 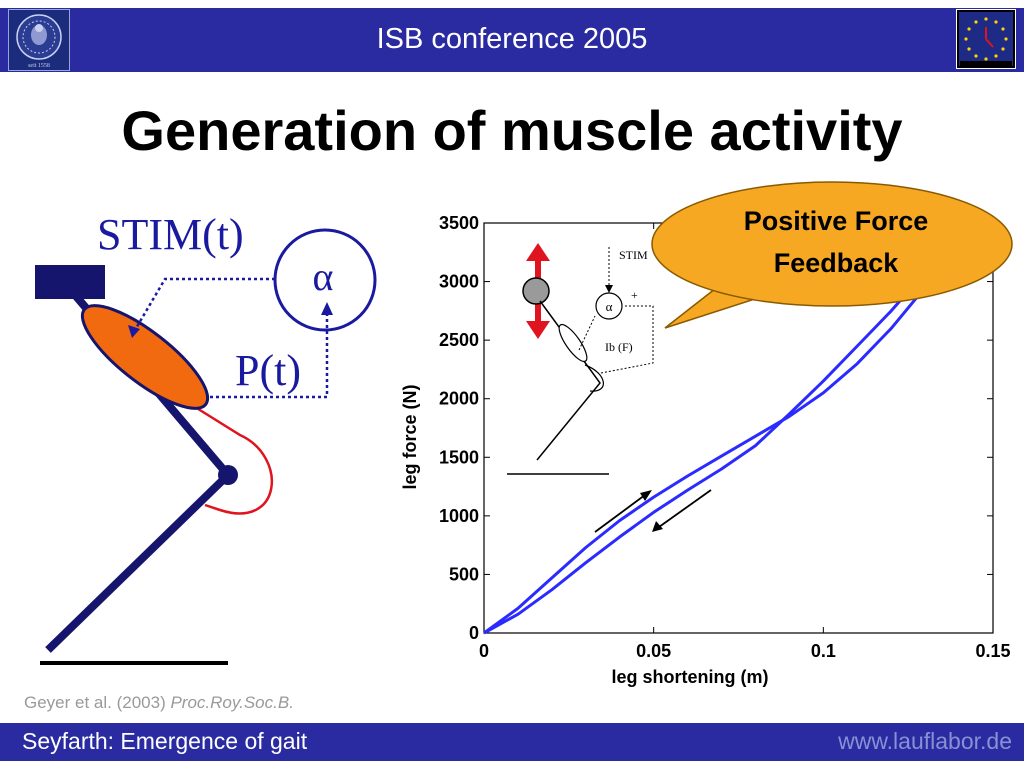 I want to click on inset-schematic: α STIM + Ib (F), so click(x=580, y=359).